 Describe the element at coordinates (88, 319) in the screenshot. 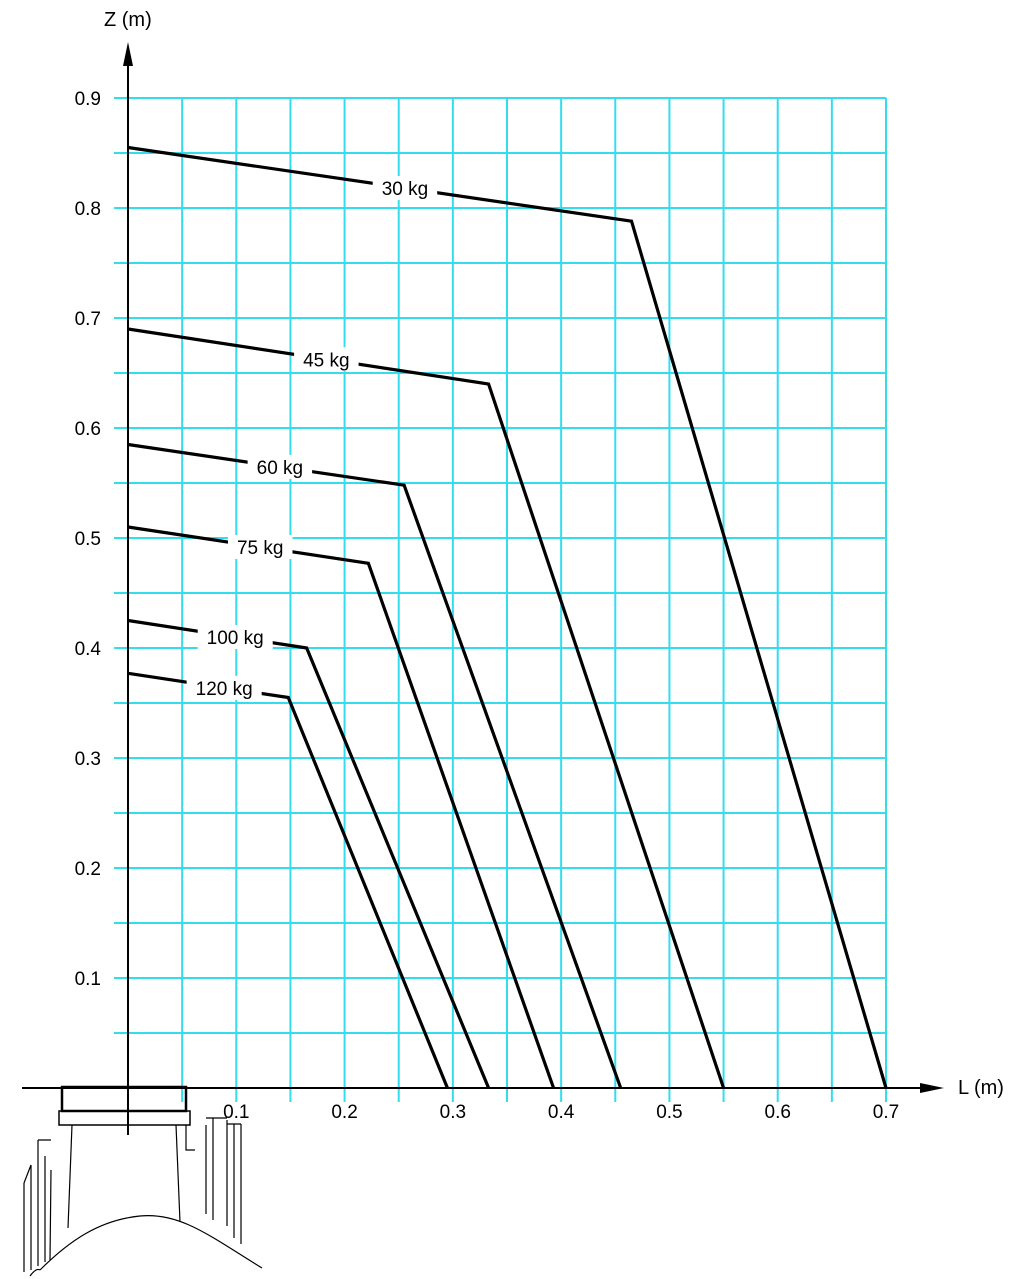

I see `y-tick-label: 0.7` at that location.